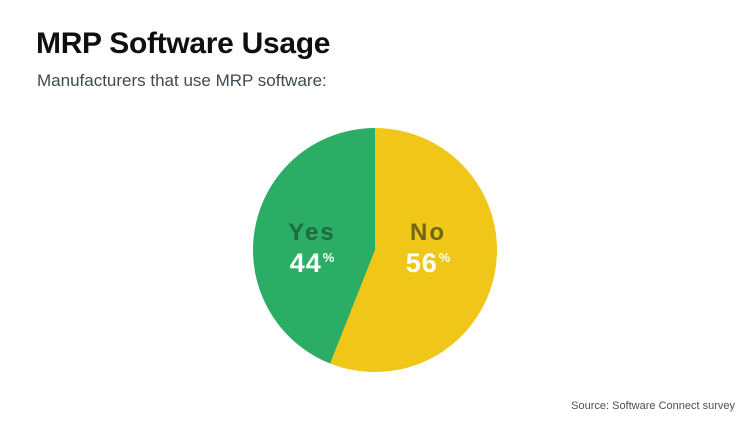 The height and width of the screenshot is (425, 750). I want to click on page-subtitle: Manufacturers that use MRP software:, so click(182, 80).